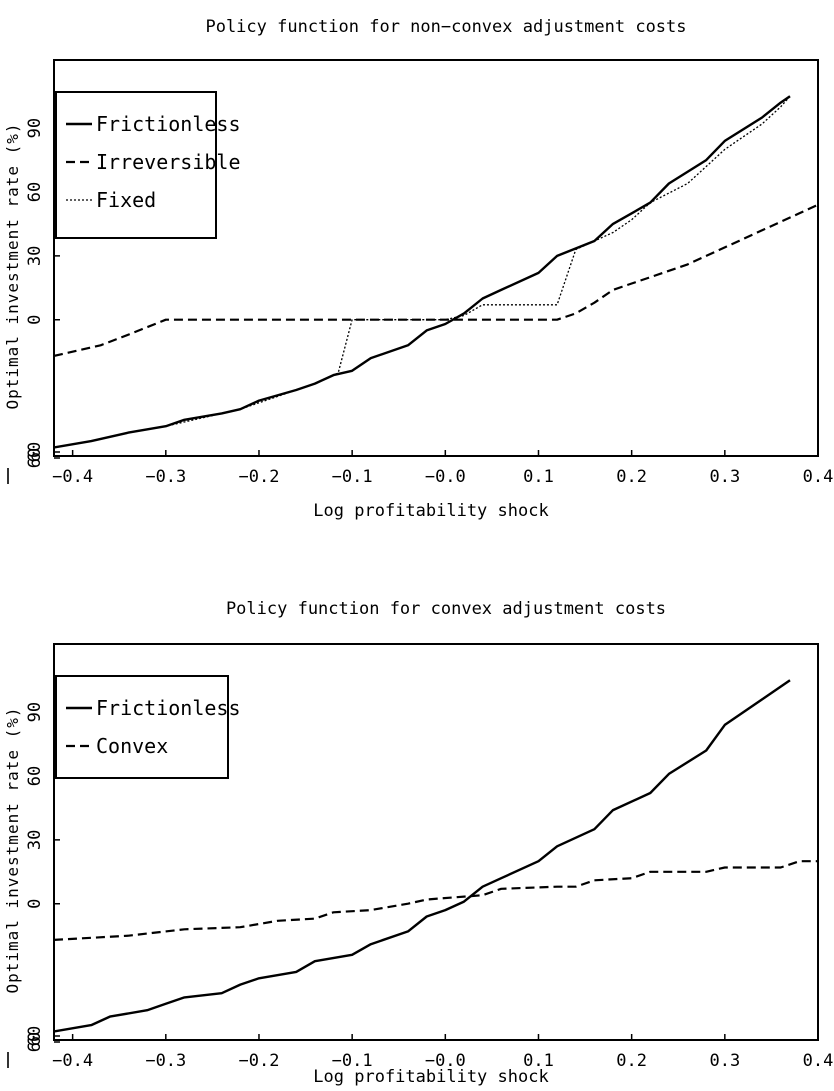 The height and width of the screenshot is (1091, 834). Describe the element at coordinates (132, 746) in the screenshot. I see `legend-label-convex: Convex` at that location.